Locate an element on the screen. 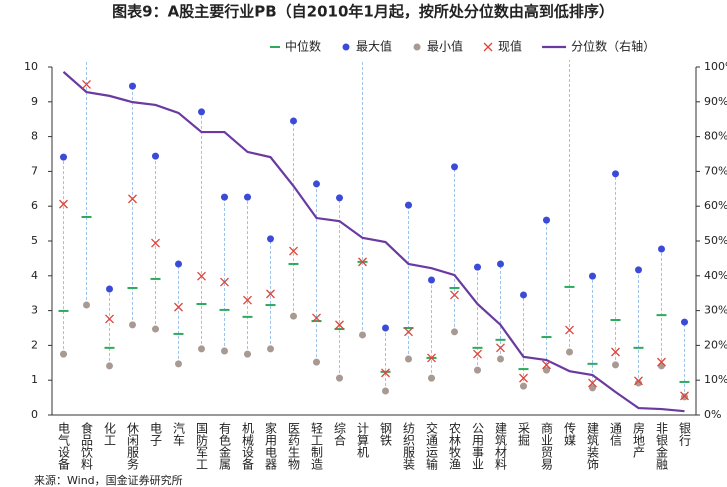  y-tick-label: 1 is located at coordinates (34, 379).